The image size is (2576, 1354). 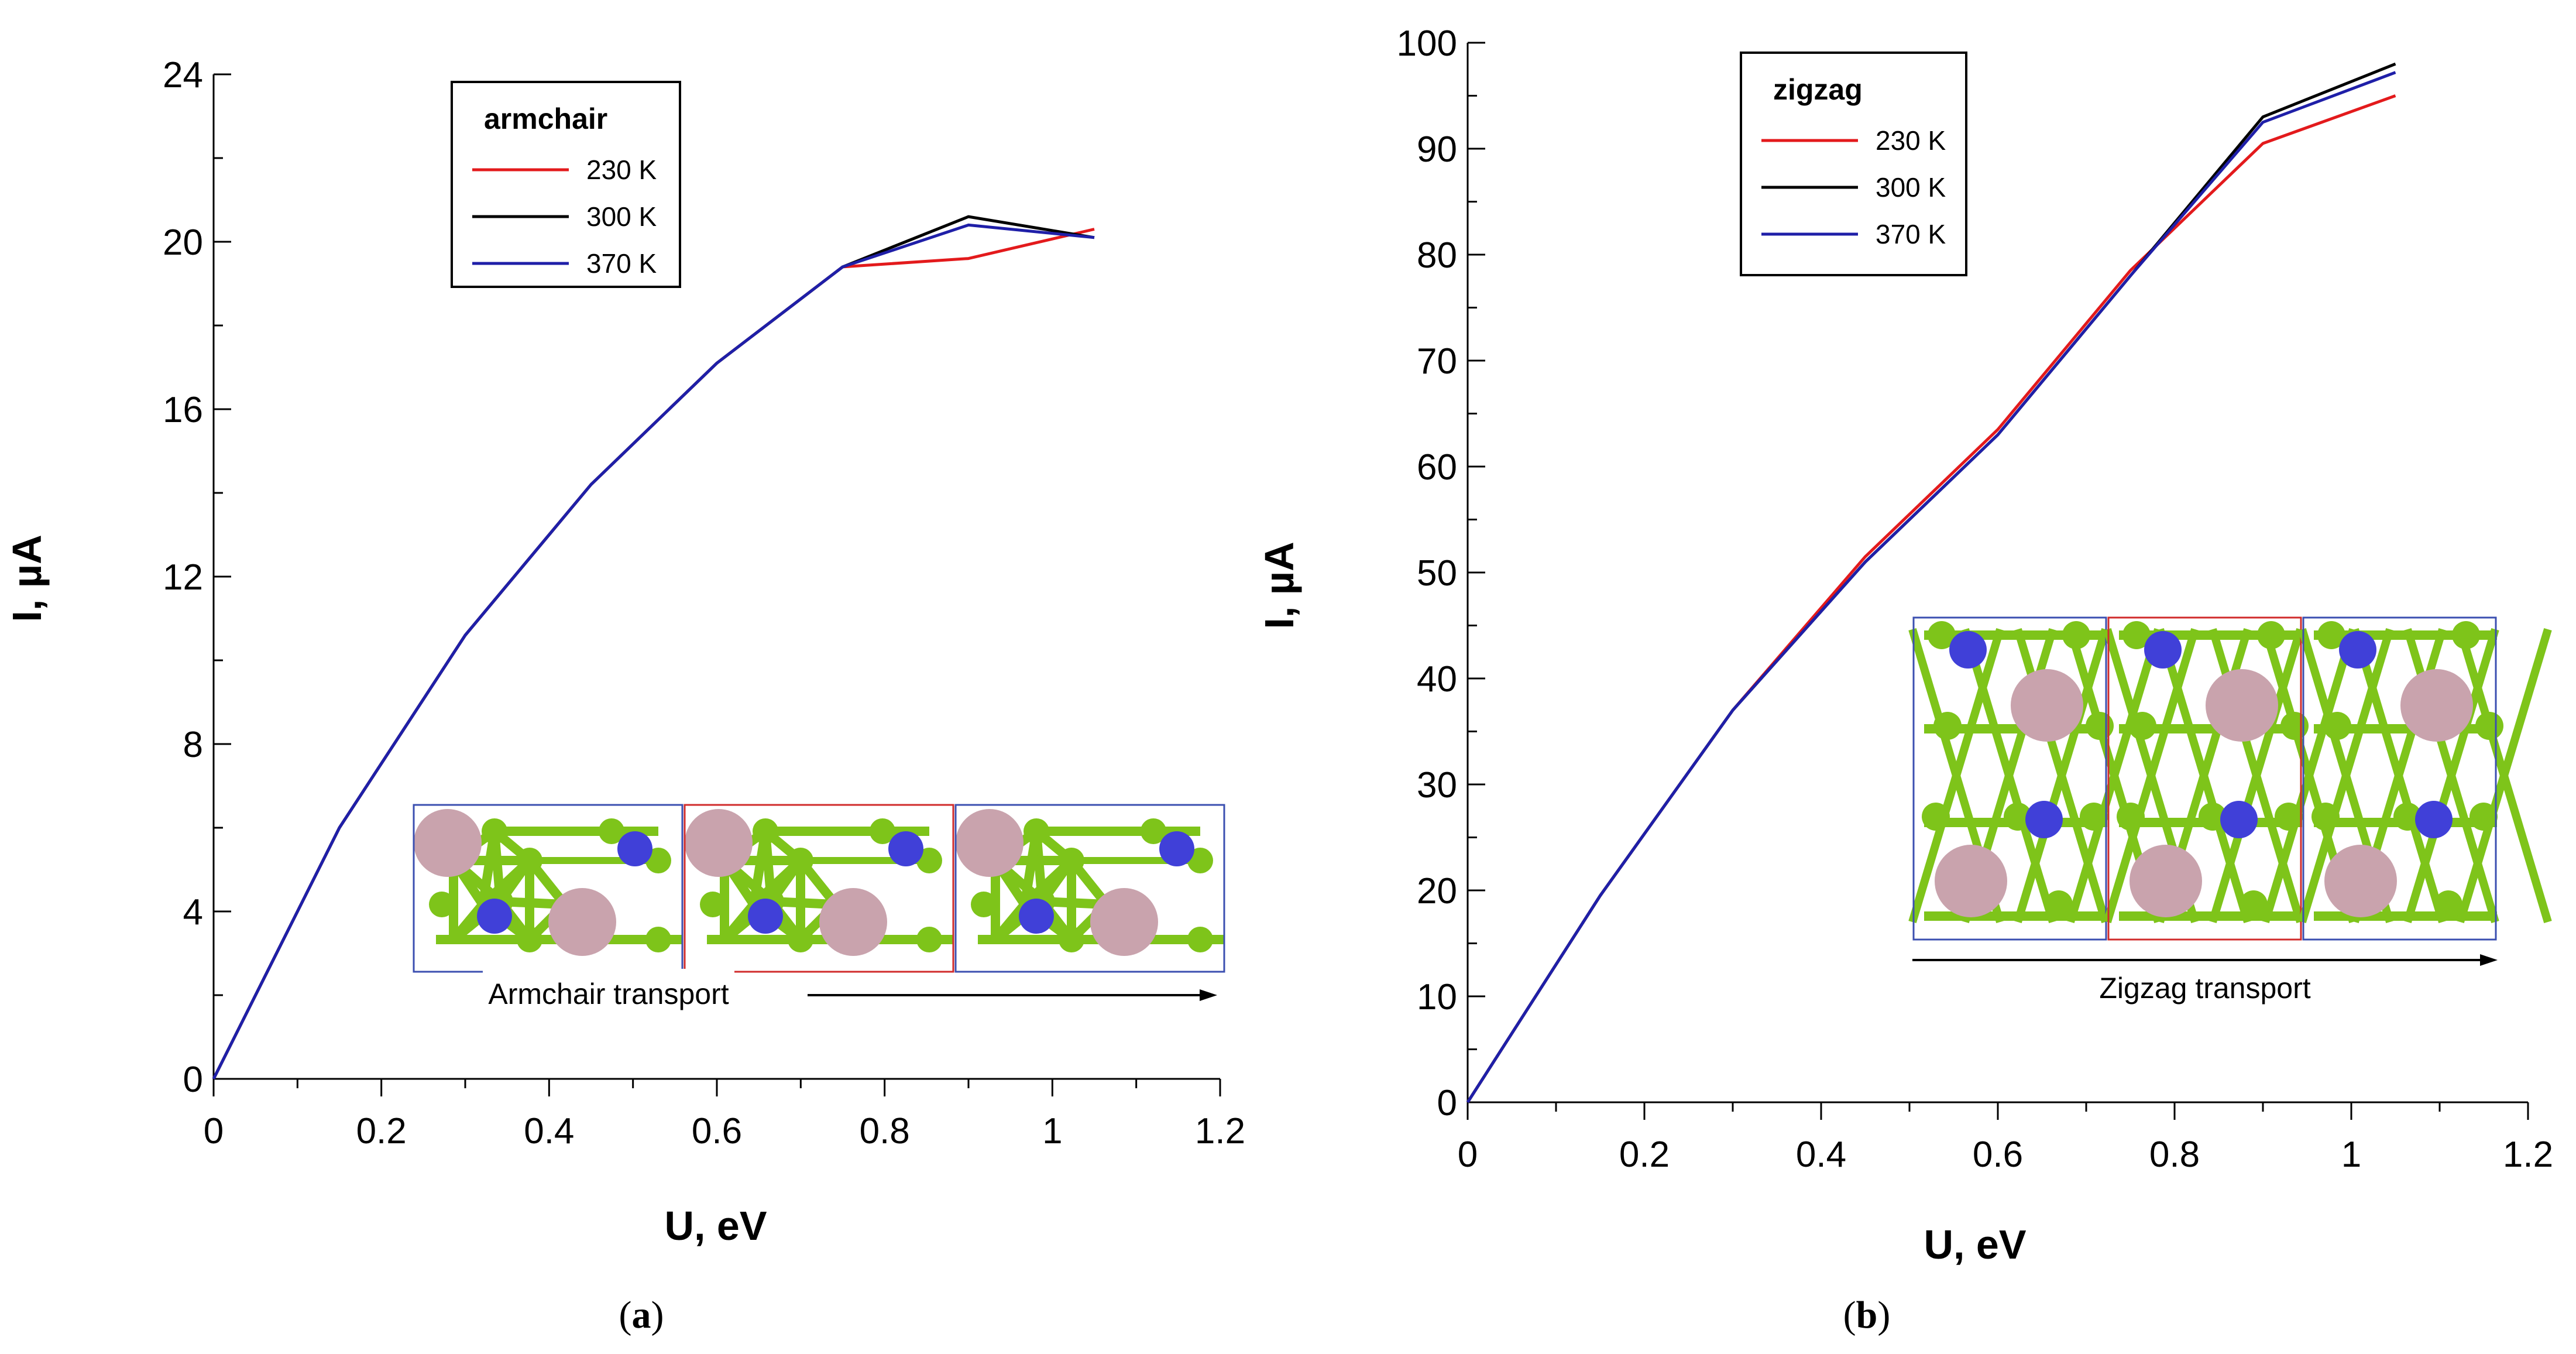 What do you see at coordinates (193, 1080) in the screenshot?
I see `y-tick-label: 0` at bounding box center [193, 1080].